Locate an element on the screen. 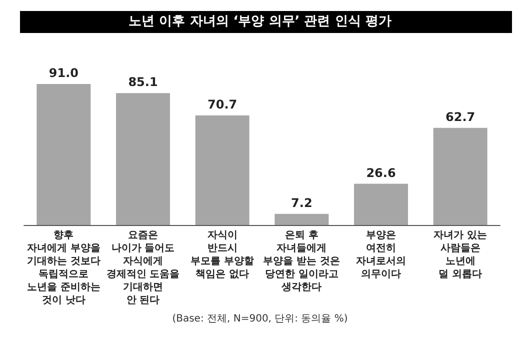 Image resolution: width=520 pixels, height=339 pixels. data-label: 26.6 is located at coordinates (381, 173).